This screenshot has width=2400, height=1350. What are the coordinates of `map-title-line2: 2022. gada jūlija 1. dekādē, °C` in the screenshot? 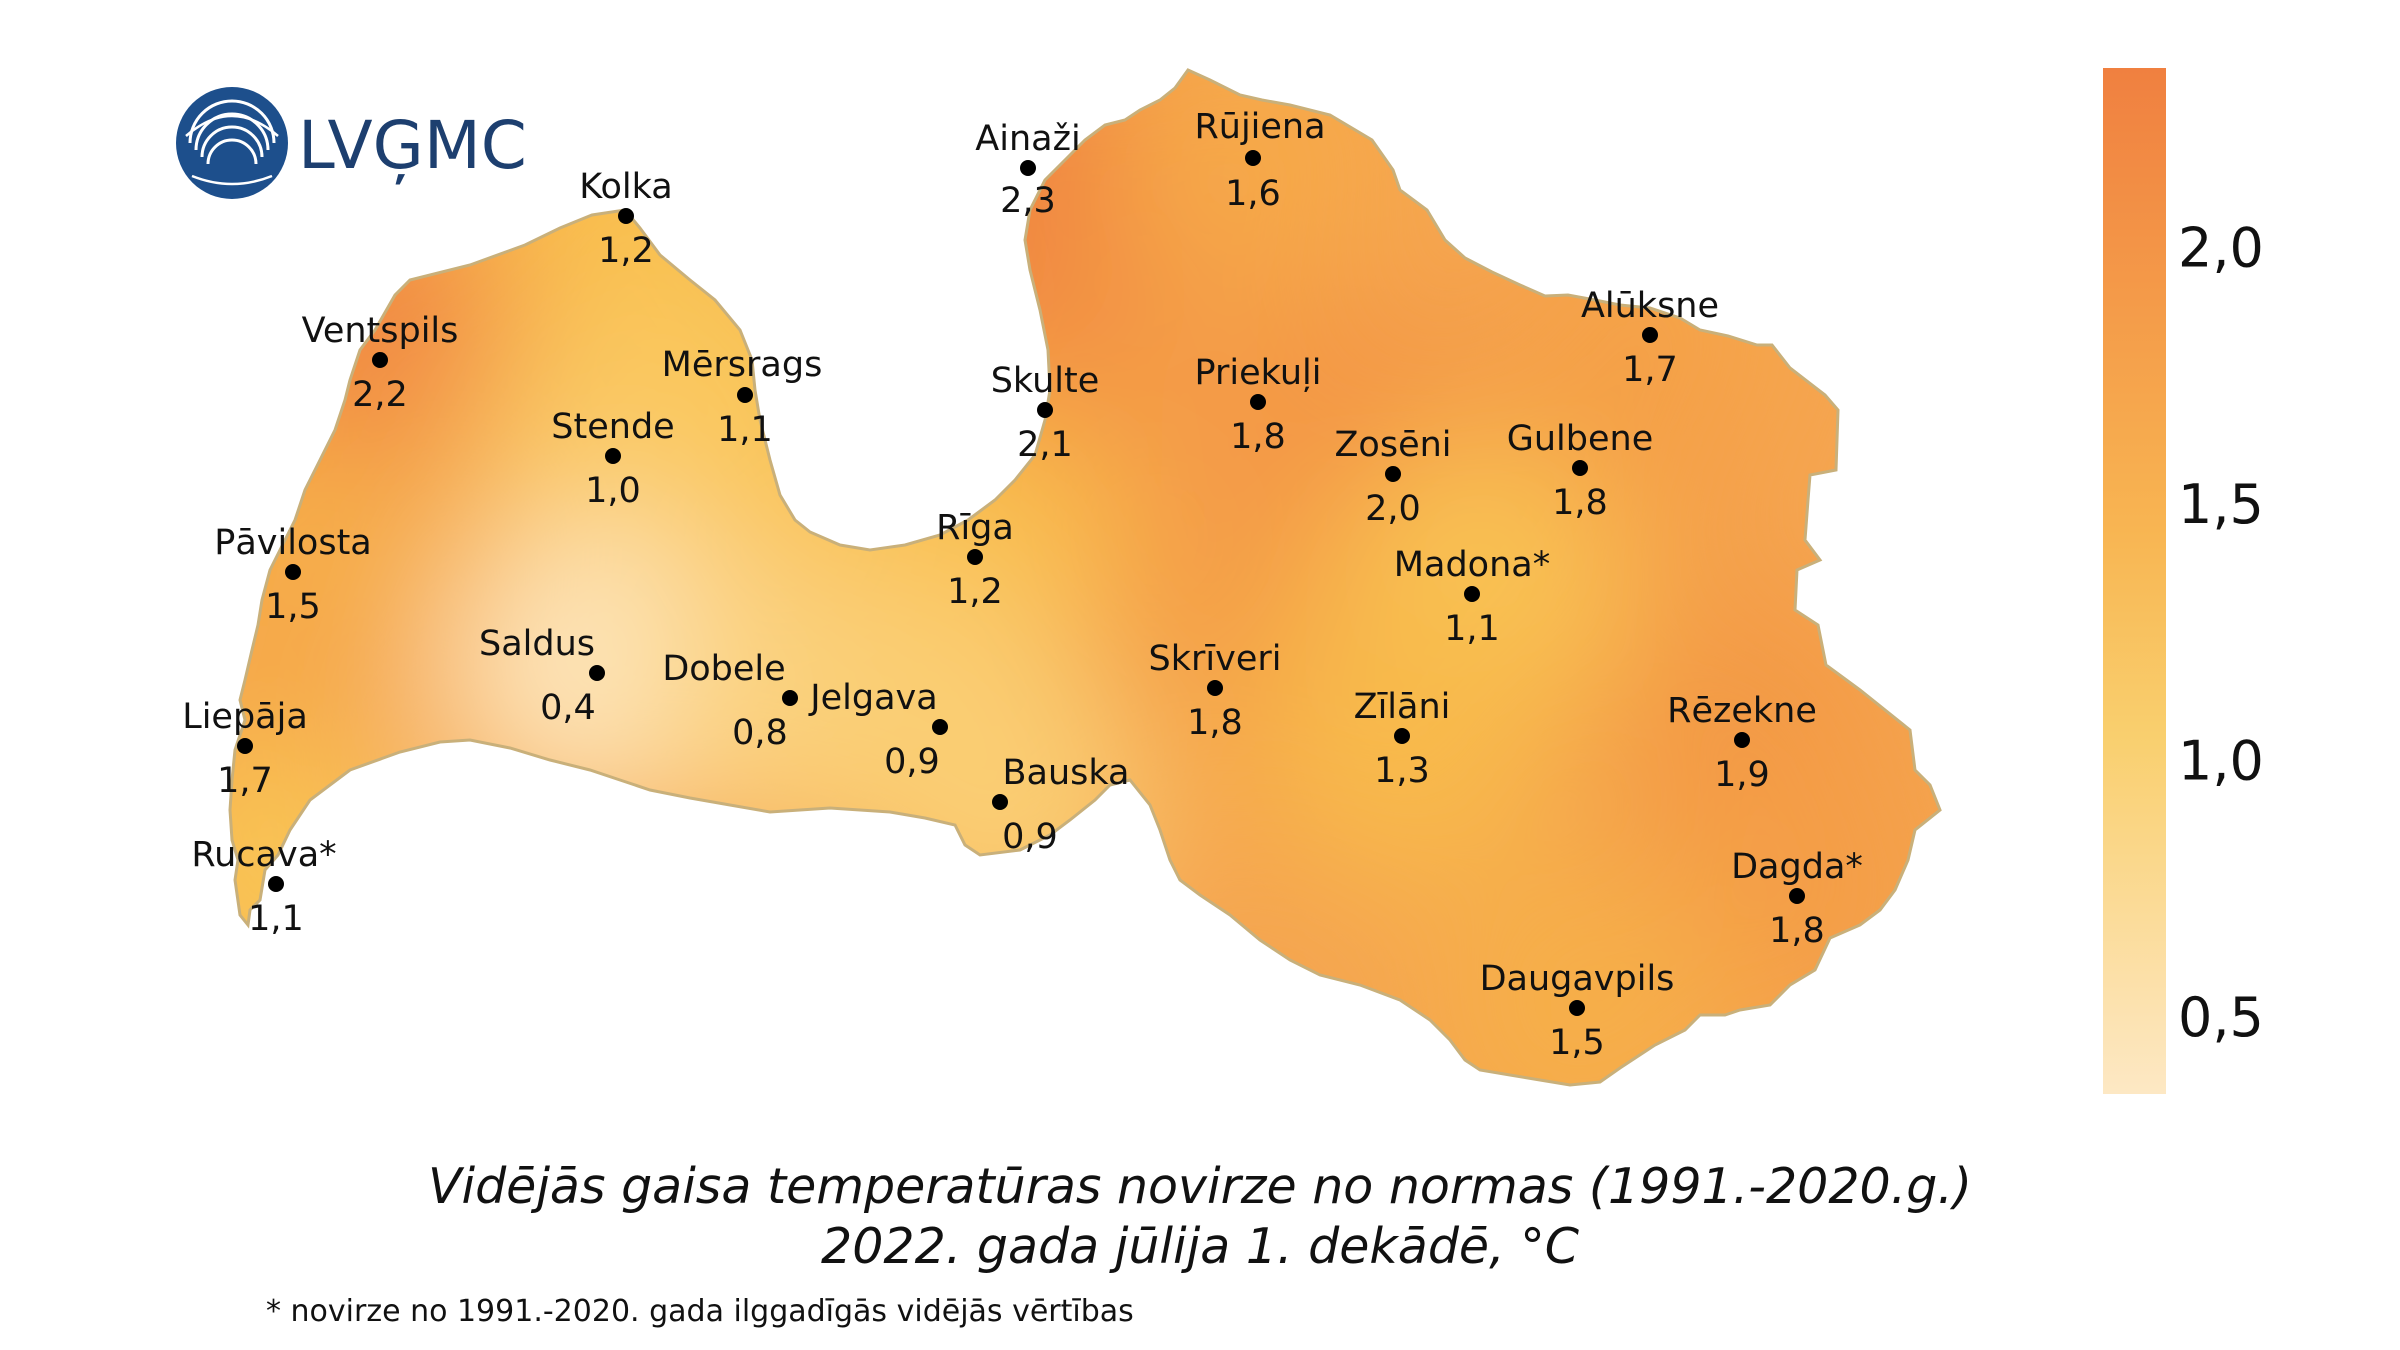 It's located at (1200, 1246).